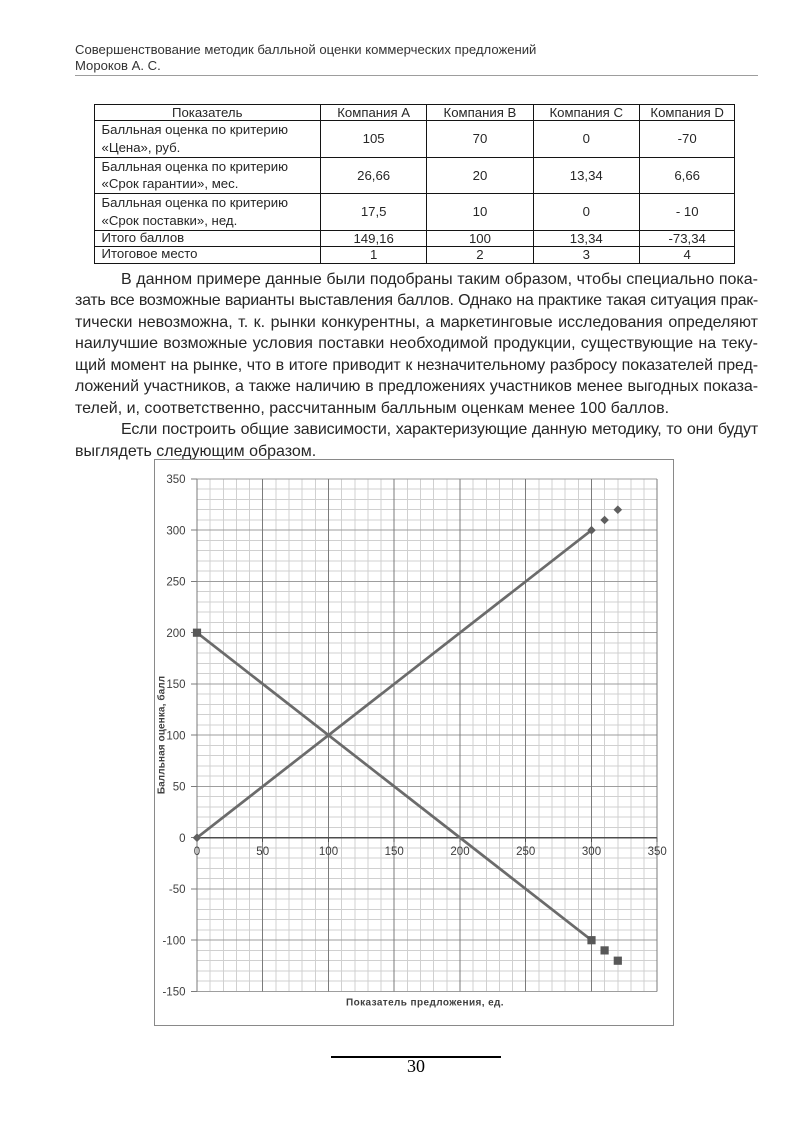 This screenshot has height=1122, width=793. Describe the element at coordinates (162, 735) in the screenshot. I see `svg-text: Балльная оценка, балл` at that location.